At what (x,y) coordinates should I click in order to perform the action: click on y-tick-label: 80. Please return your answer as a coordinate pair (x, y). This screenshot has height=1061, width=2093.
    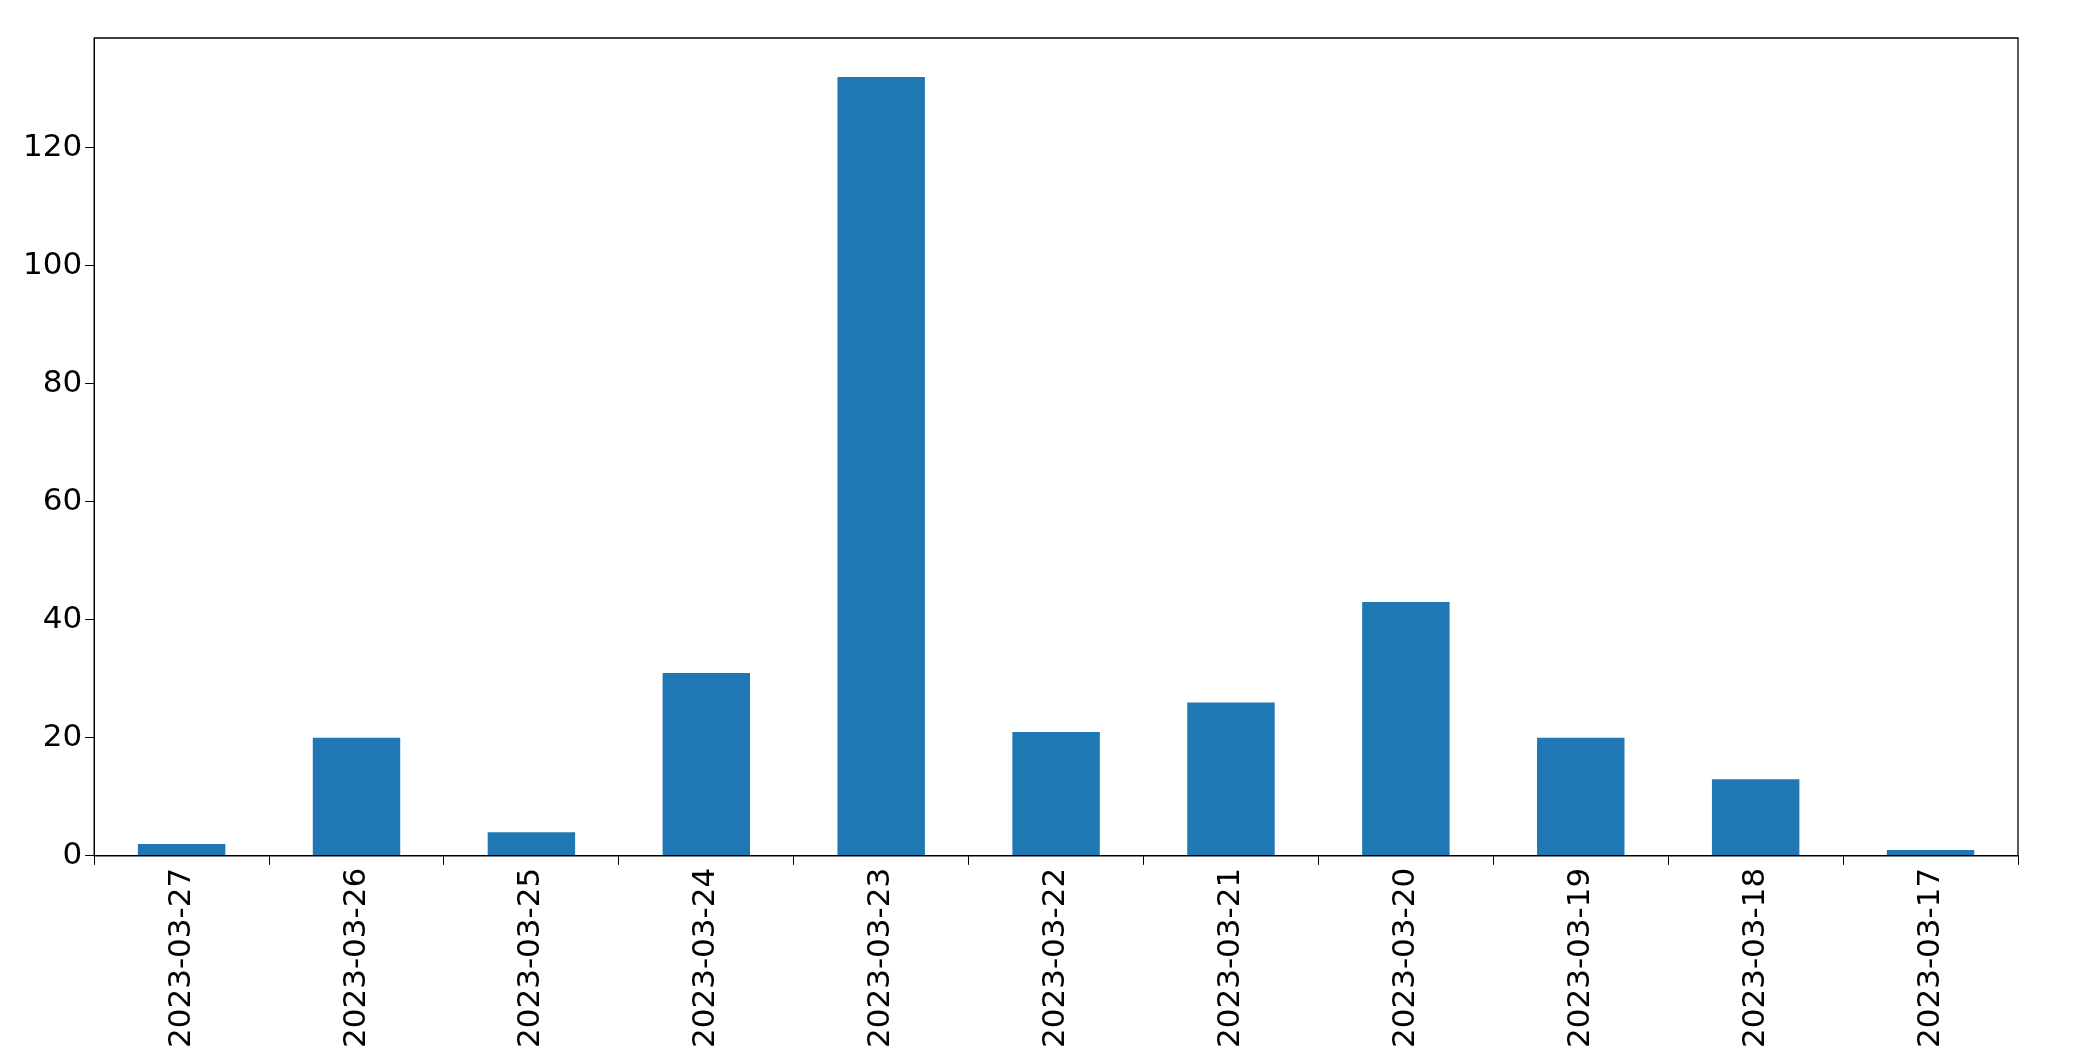
    Looking at the image, I should click on (62, 380).